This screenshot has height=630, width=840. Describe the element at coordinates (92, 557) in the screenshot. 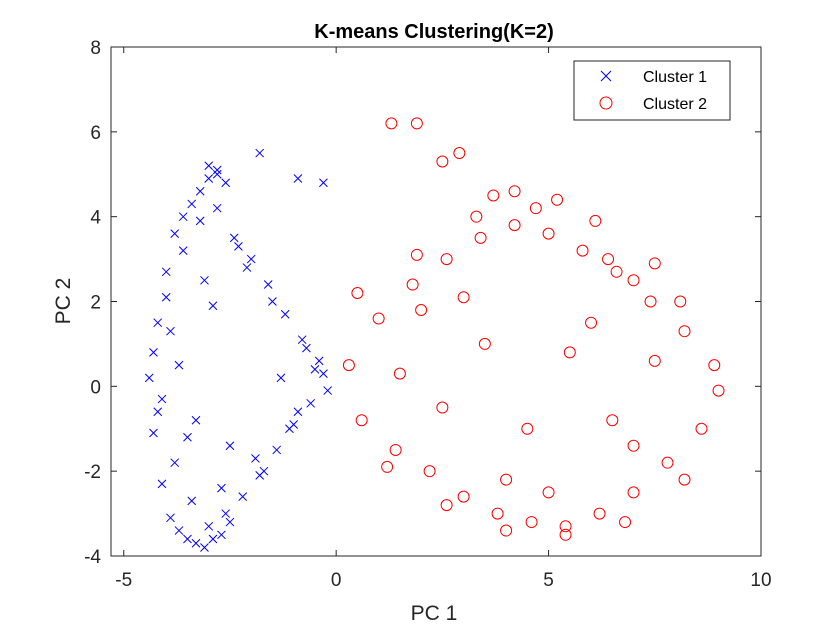

I see `y-tick-label: -4` at that location.